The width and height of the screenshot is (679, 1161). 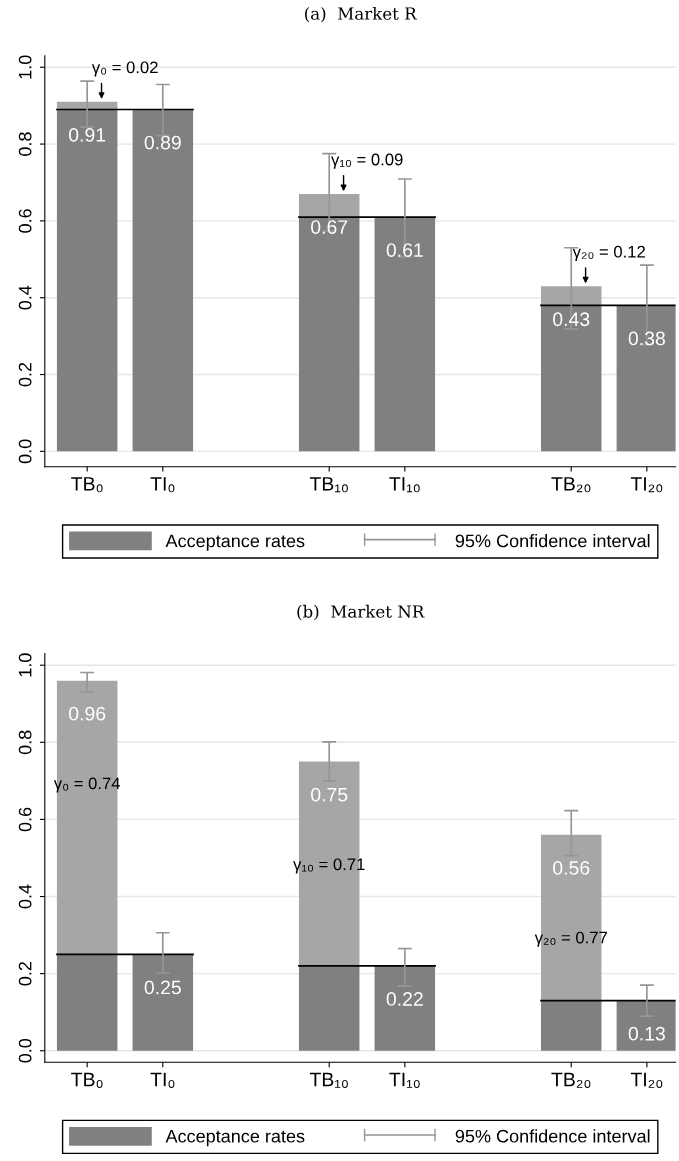 What do you see at coordinates (87, 785) in the screenshot?
I see `annotation: γ₀ = 0.74` at bounding box center [87, 785].